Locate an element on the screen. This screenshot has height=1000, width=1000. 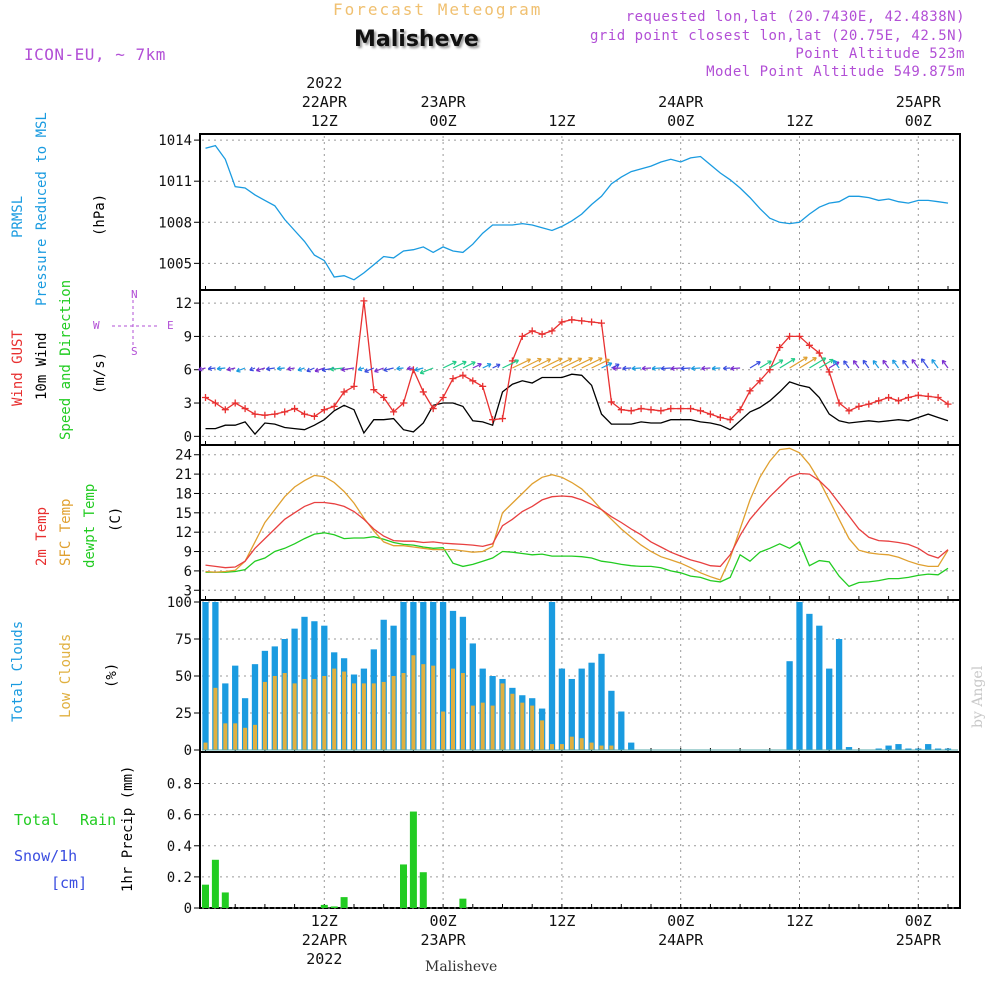
compass-w: W is located at coordinates (96, 325).